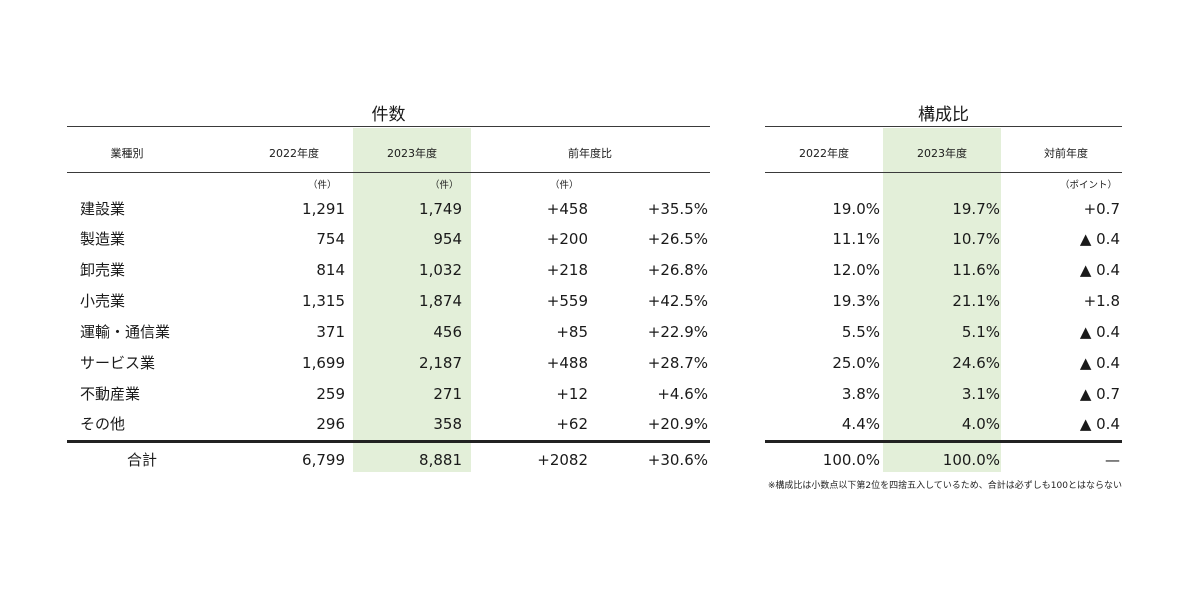 The image size is (1200, 600). Describe the element at coordinates (330, 332) in the screenshot. I see `count-2022: 371` at that location.